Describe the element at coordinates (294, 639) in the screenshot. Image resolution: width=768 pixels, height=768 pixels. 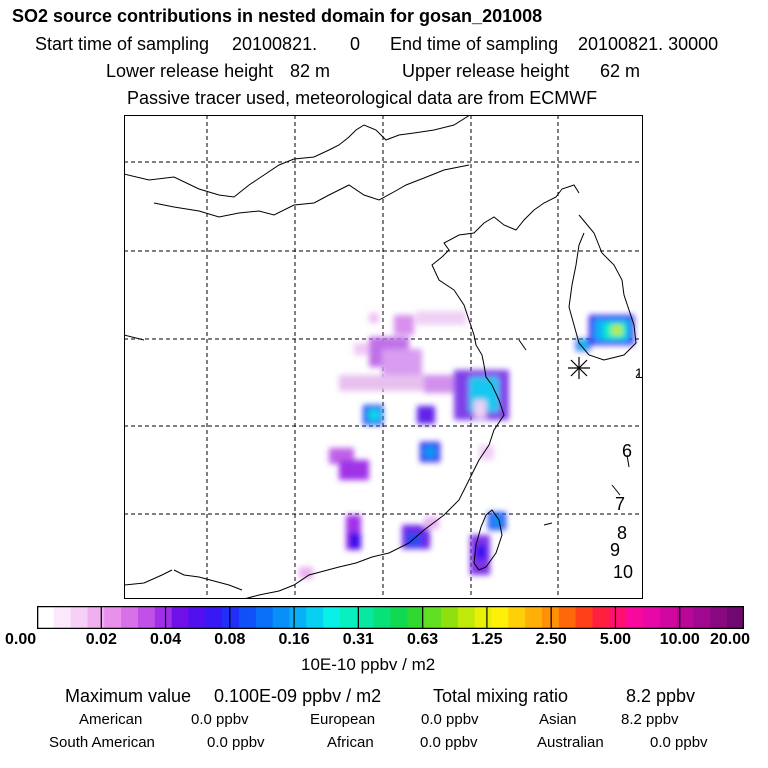
I see `colorbar-tick-label: 0.16` at that location.